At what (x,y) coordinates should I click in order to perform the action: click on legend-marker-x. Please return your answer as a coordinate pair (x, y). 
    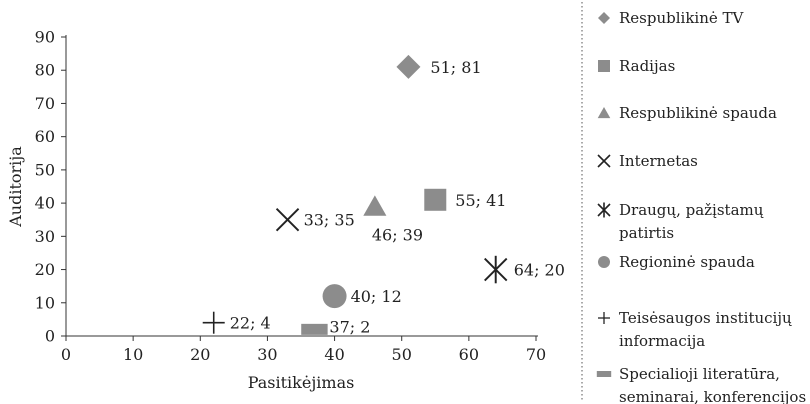
    Looking at the image, I should click on (604, 161).